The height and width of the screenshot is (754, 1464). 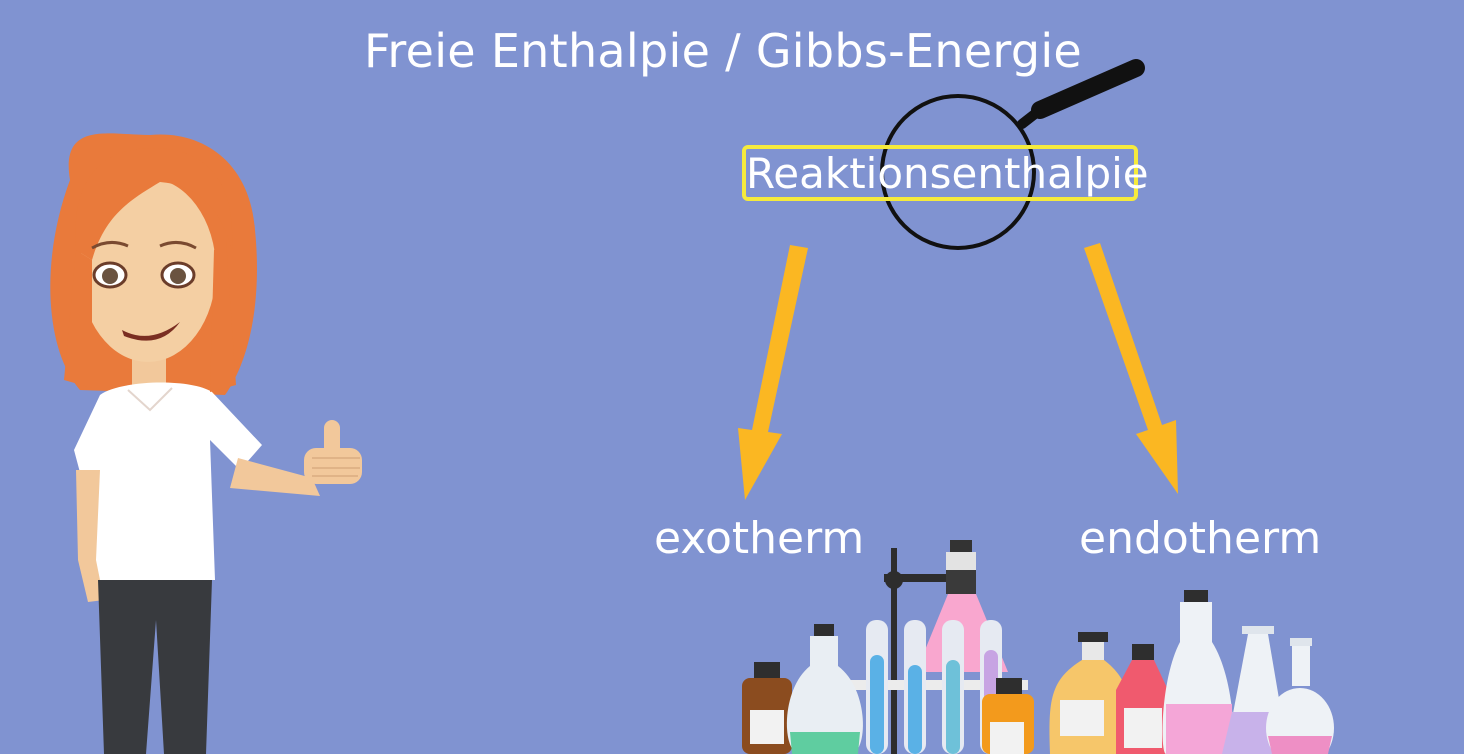 I want to click on endotherm-label: endotherm, so click(x=1200, y=538).